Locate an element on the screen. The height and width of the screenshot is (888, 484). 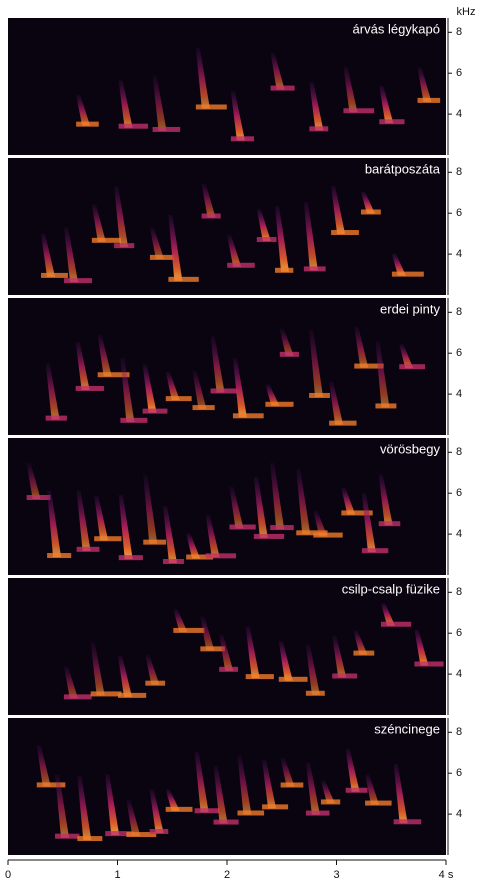
x-tick-label: 1 is located at coordinates (117, 875).